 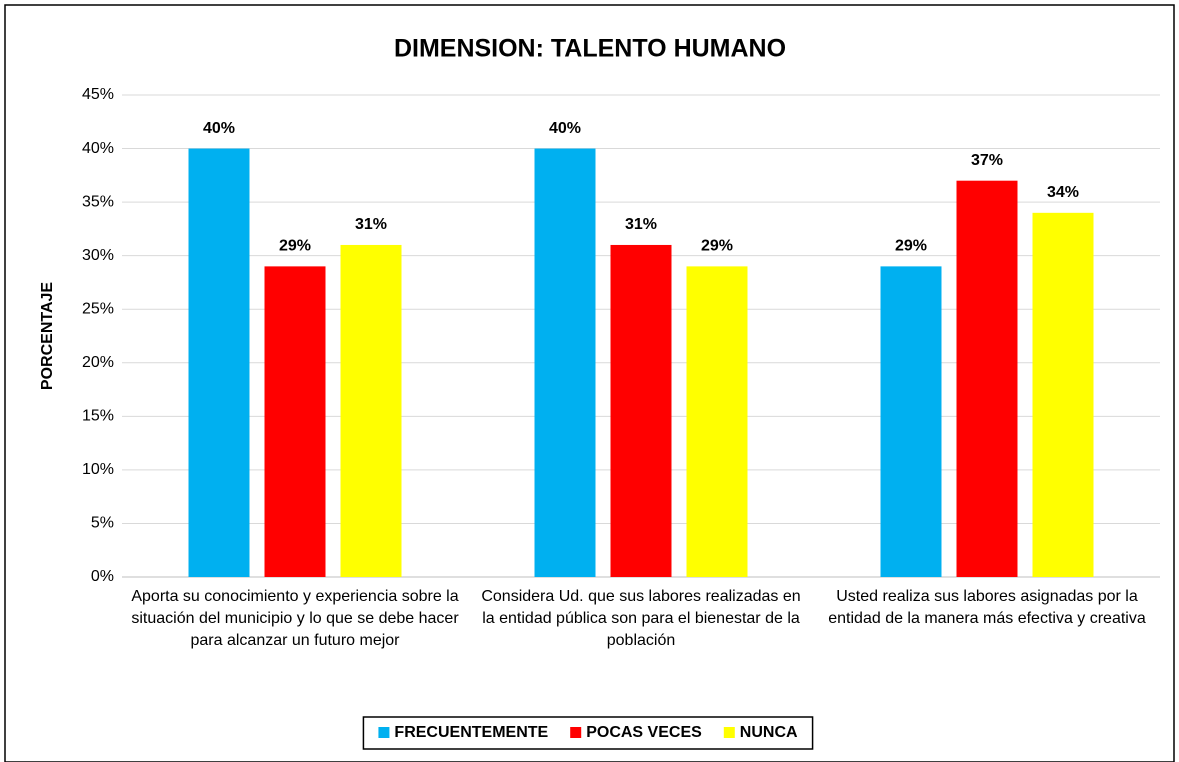 What do you see at coordinates (98, 362) in the screenshot?
I see `y-tick-label: 20%` at bounding box center [98, 362].